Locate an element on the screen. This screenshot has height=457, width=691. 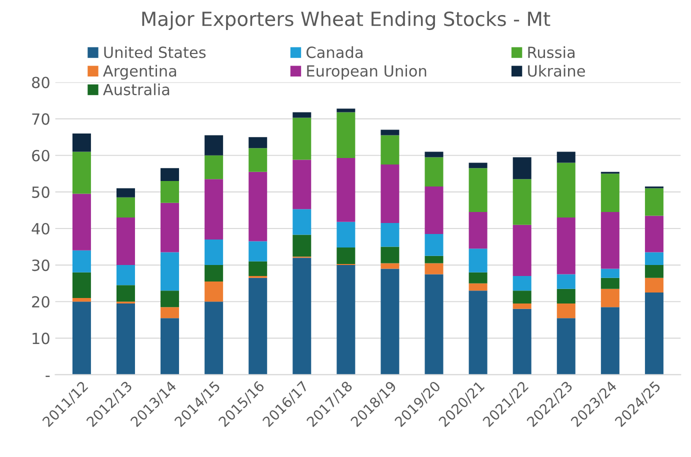
legend-label: Ukraine is located at coordinates (556, 70).